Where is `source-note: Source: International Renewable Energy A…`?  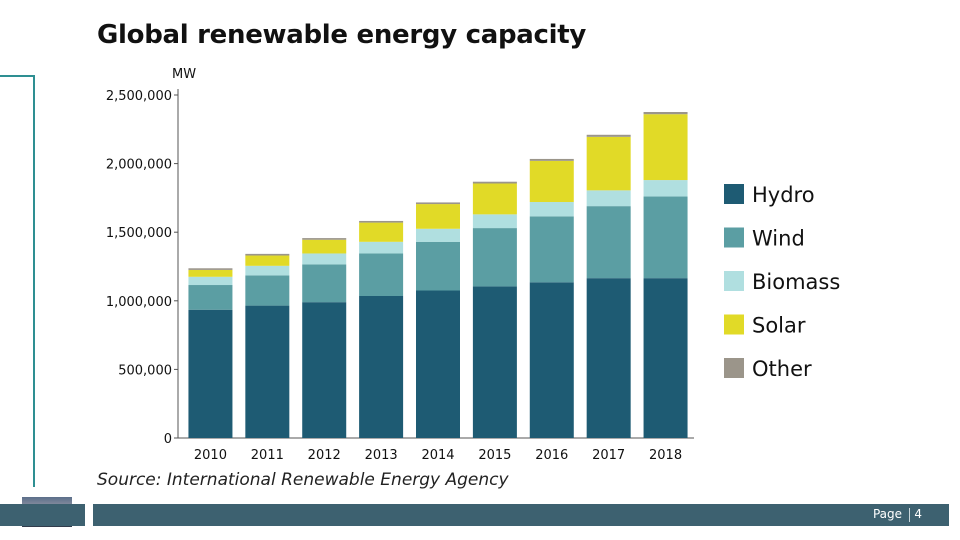 source-note: Source: International Renewable Energy A… is located at coordinates (303, 480).